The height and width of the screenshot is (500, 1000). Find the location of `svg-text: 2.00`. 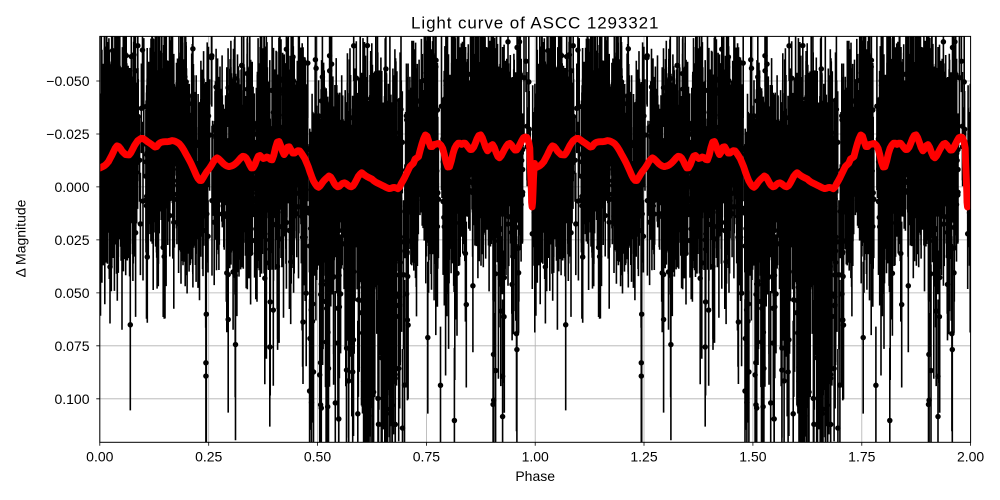

svg-text: 2.00 is located at coordinates (970, 456).